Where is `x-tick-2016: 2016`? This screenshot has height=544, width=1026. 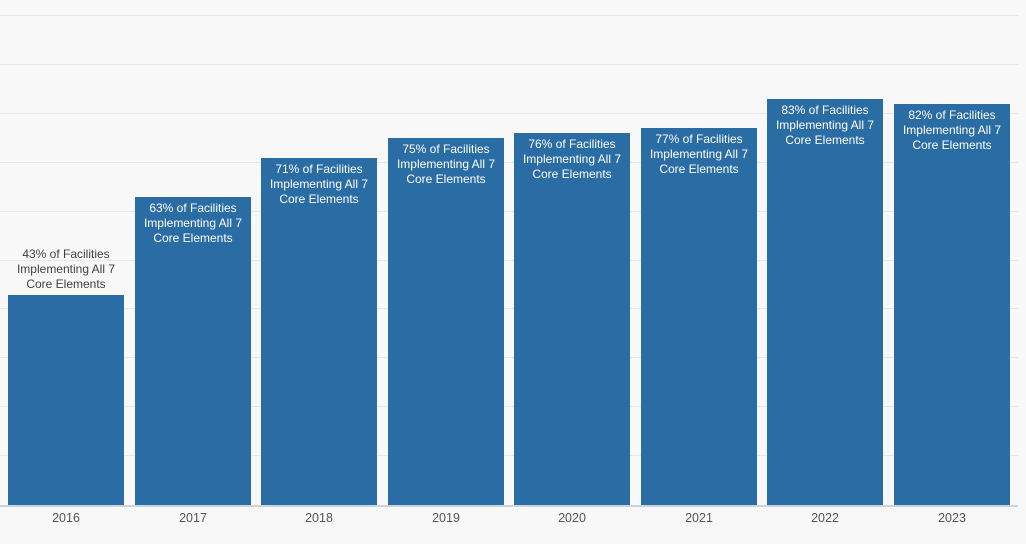 x-tick-2016: 2016 is located at coordinates (66, 518).